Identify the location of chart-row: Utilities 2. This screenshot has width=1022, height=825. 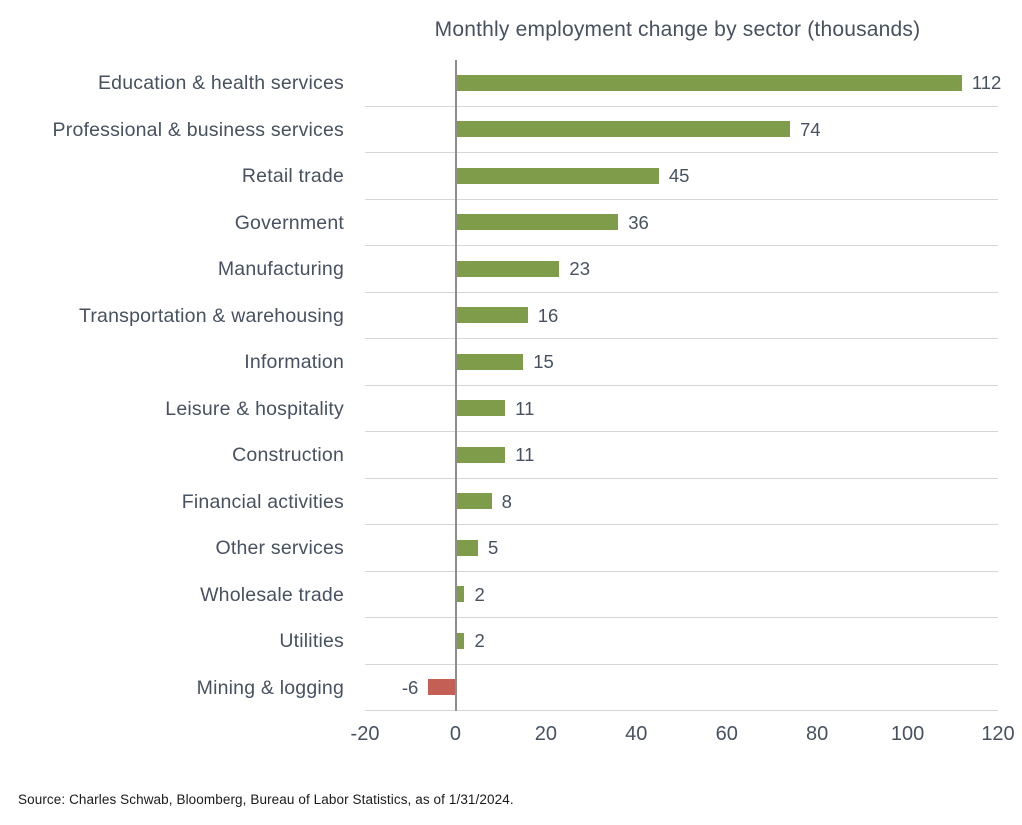
(511, 641).